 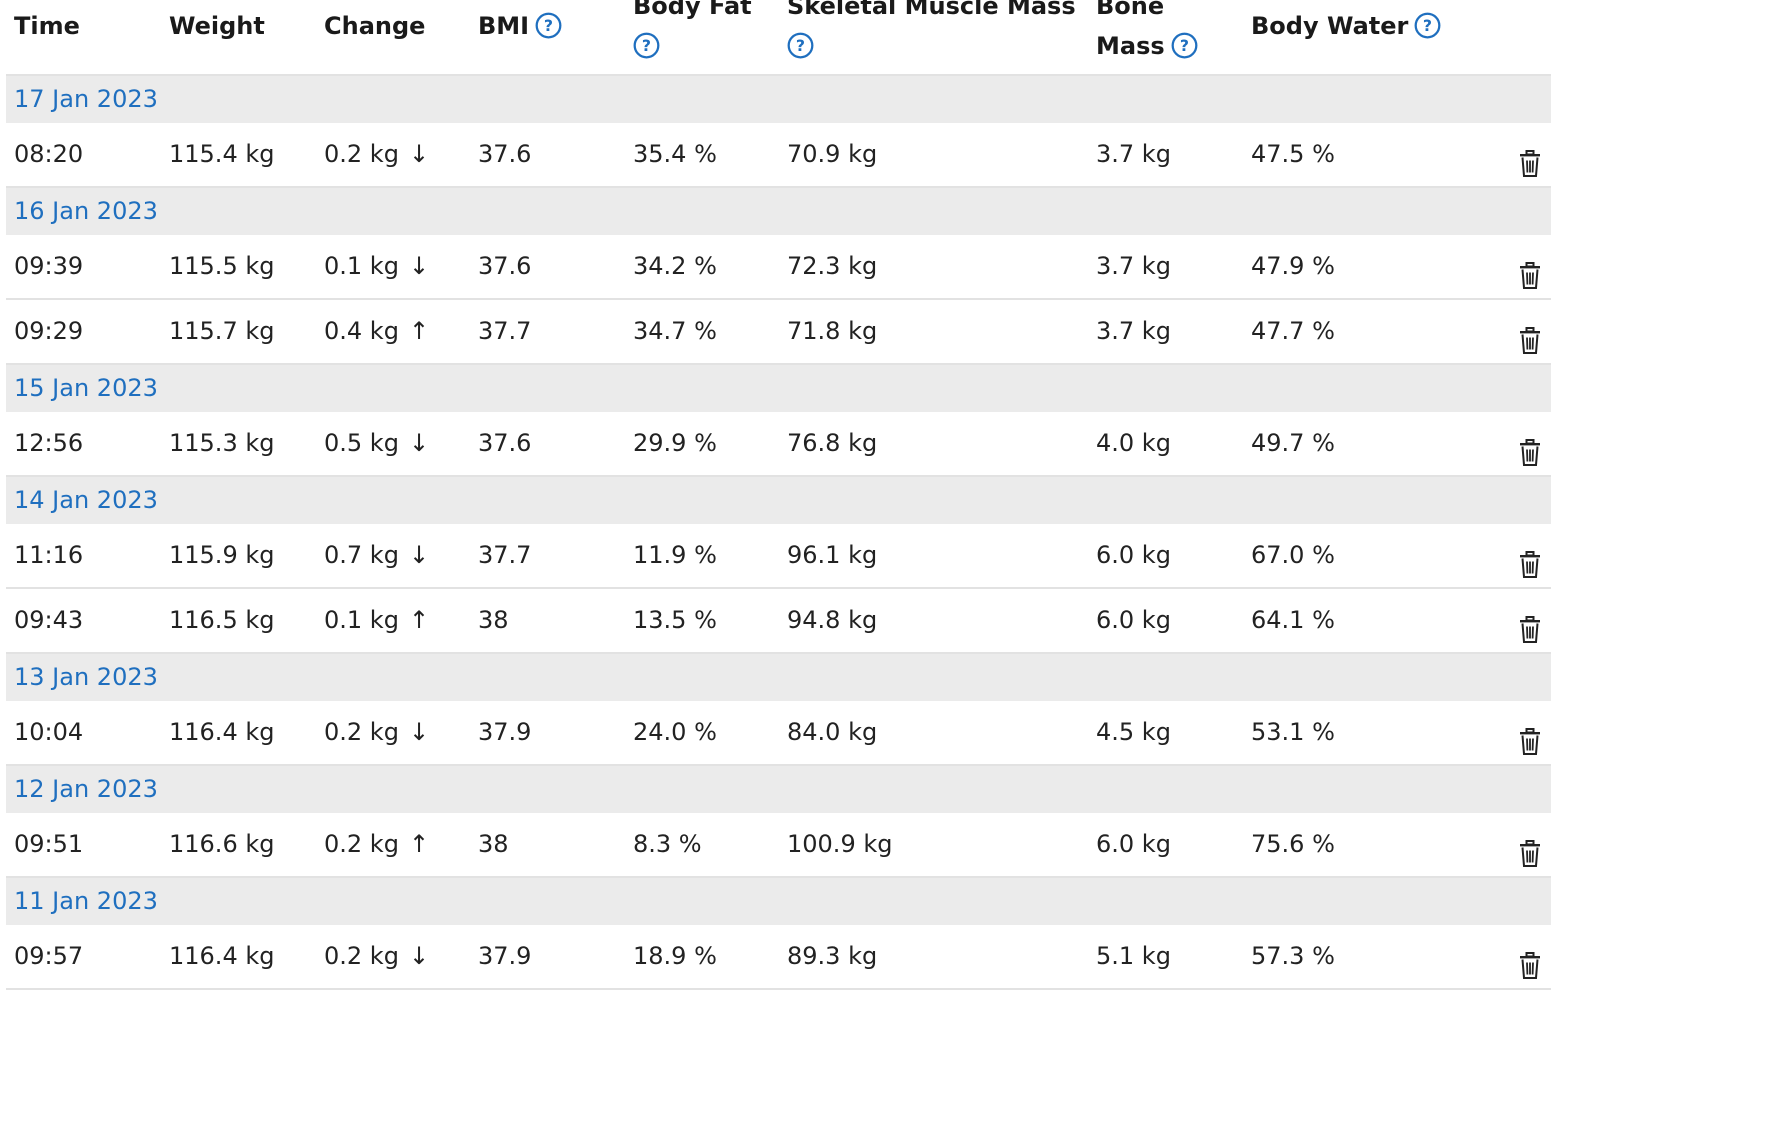 What do you see at coordinates (1293, 956) in the screenshot?
I see `cell-body-water: 57.3 %` at bounding box center [1293, 956].